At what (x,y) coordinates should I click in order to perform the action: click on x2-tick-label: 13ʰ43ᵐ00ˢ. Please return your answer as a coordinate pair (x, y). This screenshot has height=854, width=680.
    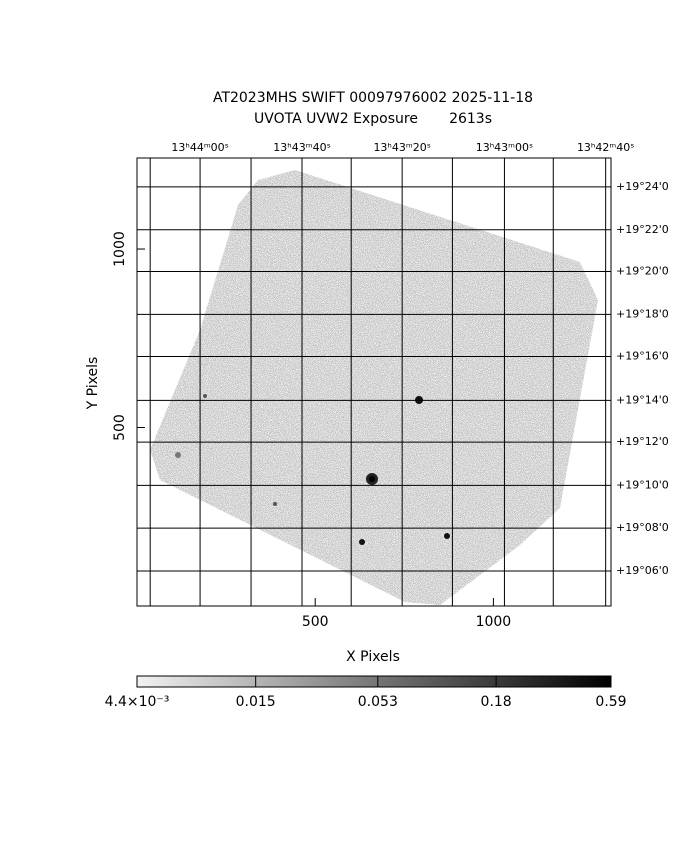
    Looking at the image, I should click on (504, 147).